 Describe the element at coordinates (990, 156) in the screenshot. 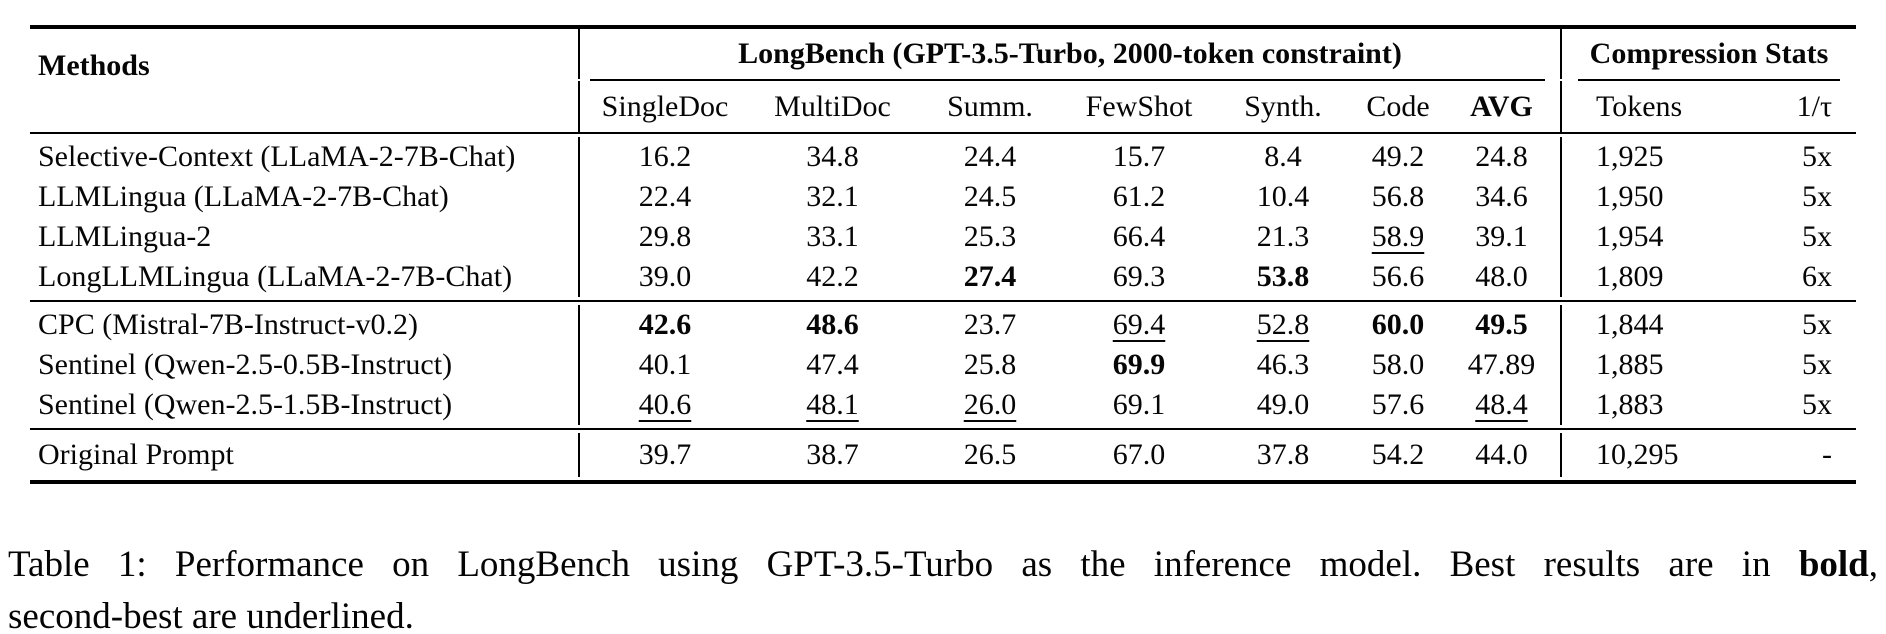

I see `value-cell-summ: 24.4` at that location.